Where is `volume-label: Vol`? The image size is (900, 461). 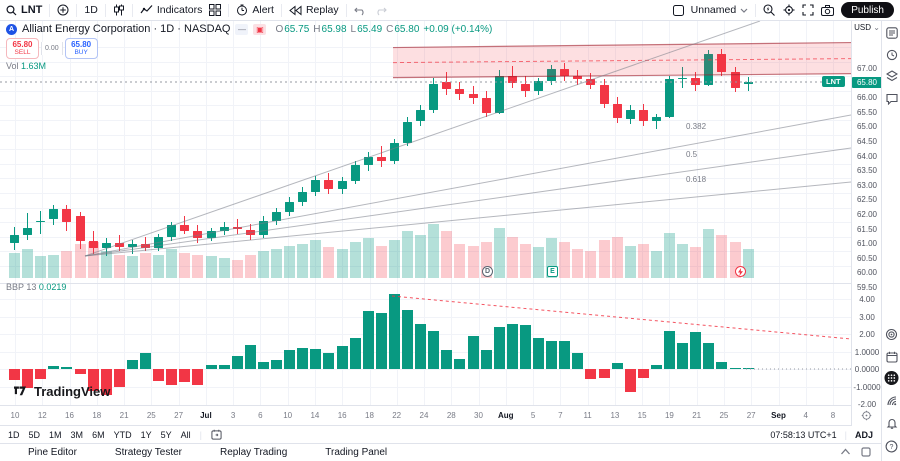 volume-label: Vol is located at coordinates (12, 66).